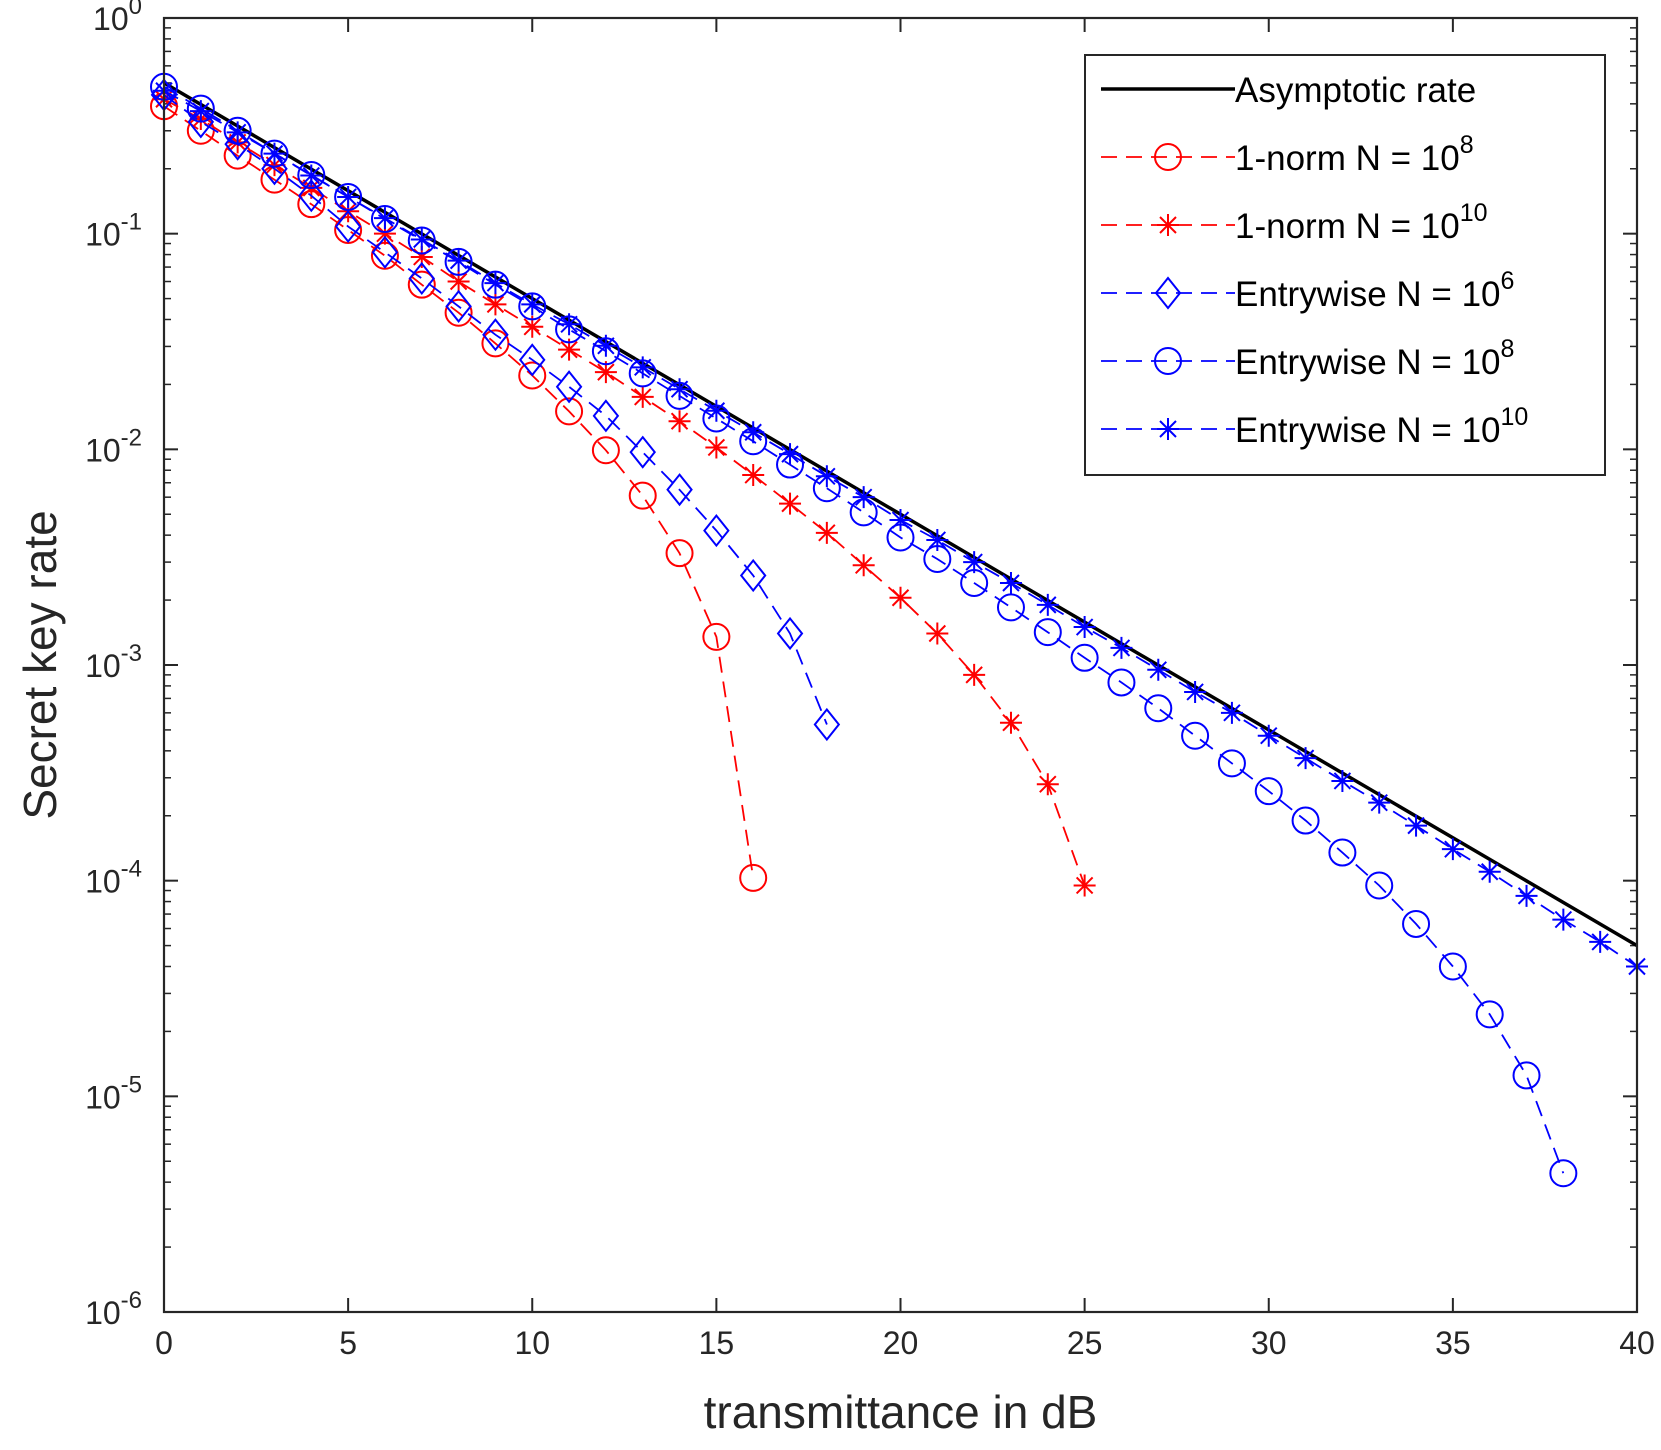 Image resolution: width=1661 pixels, height=1450 pixels. I want to click on x-tick-label: 10, so click(532, 1343).